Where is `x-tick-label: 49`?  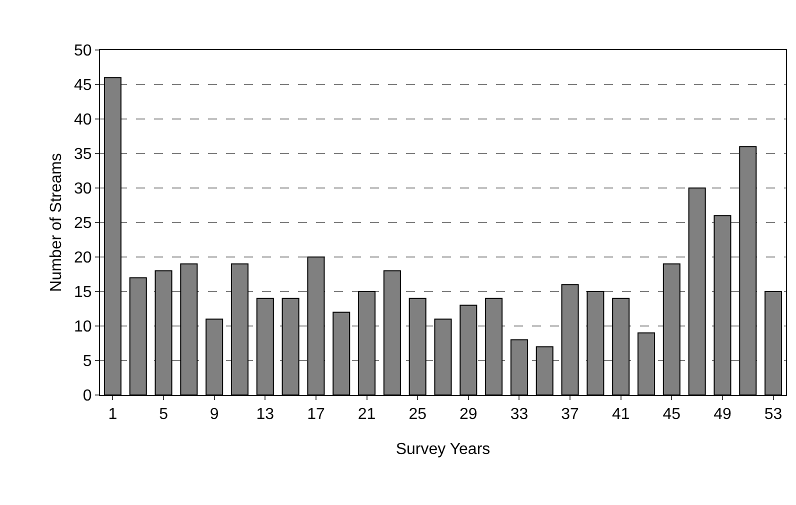 x-tick-label: 49 is located at coordinates (723, 415).